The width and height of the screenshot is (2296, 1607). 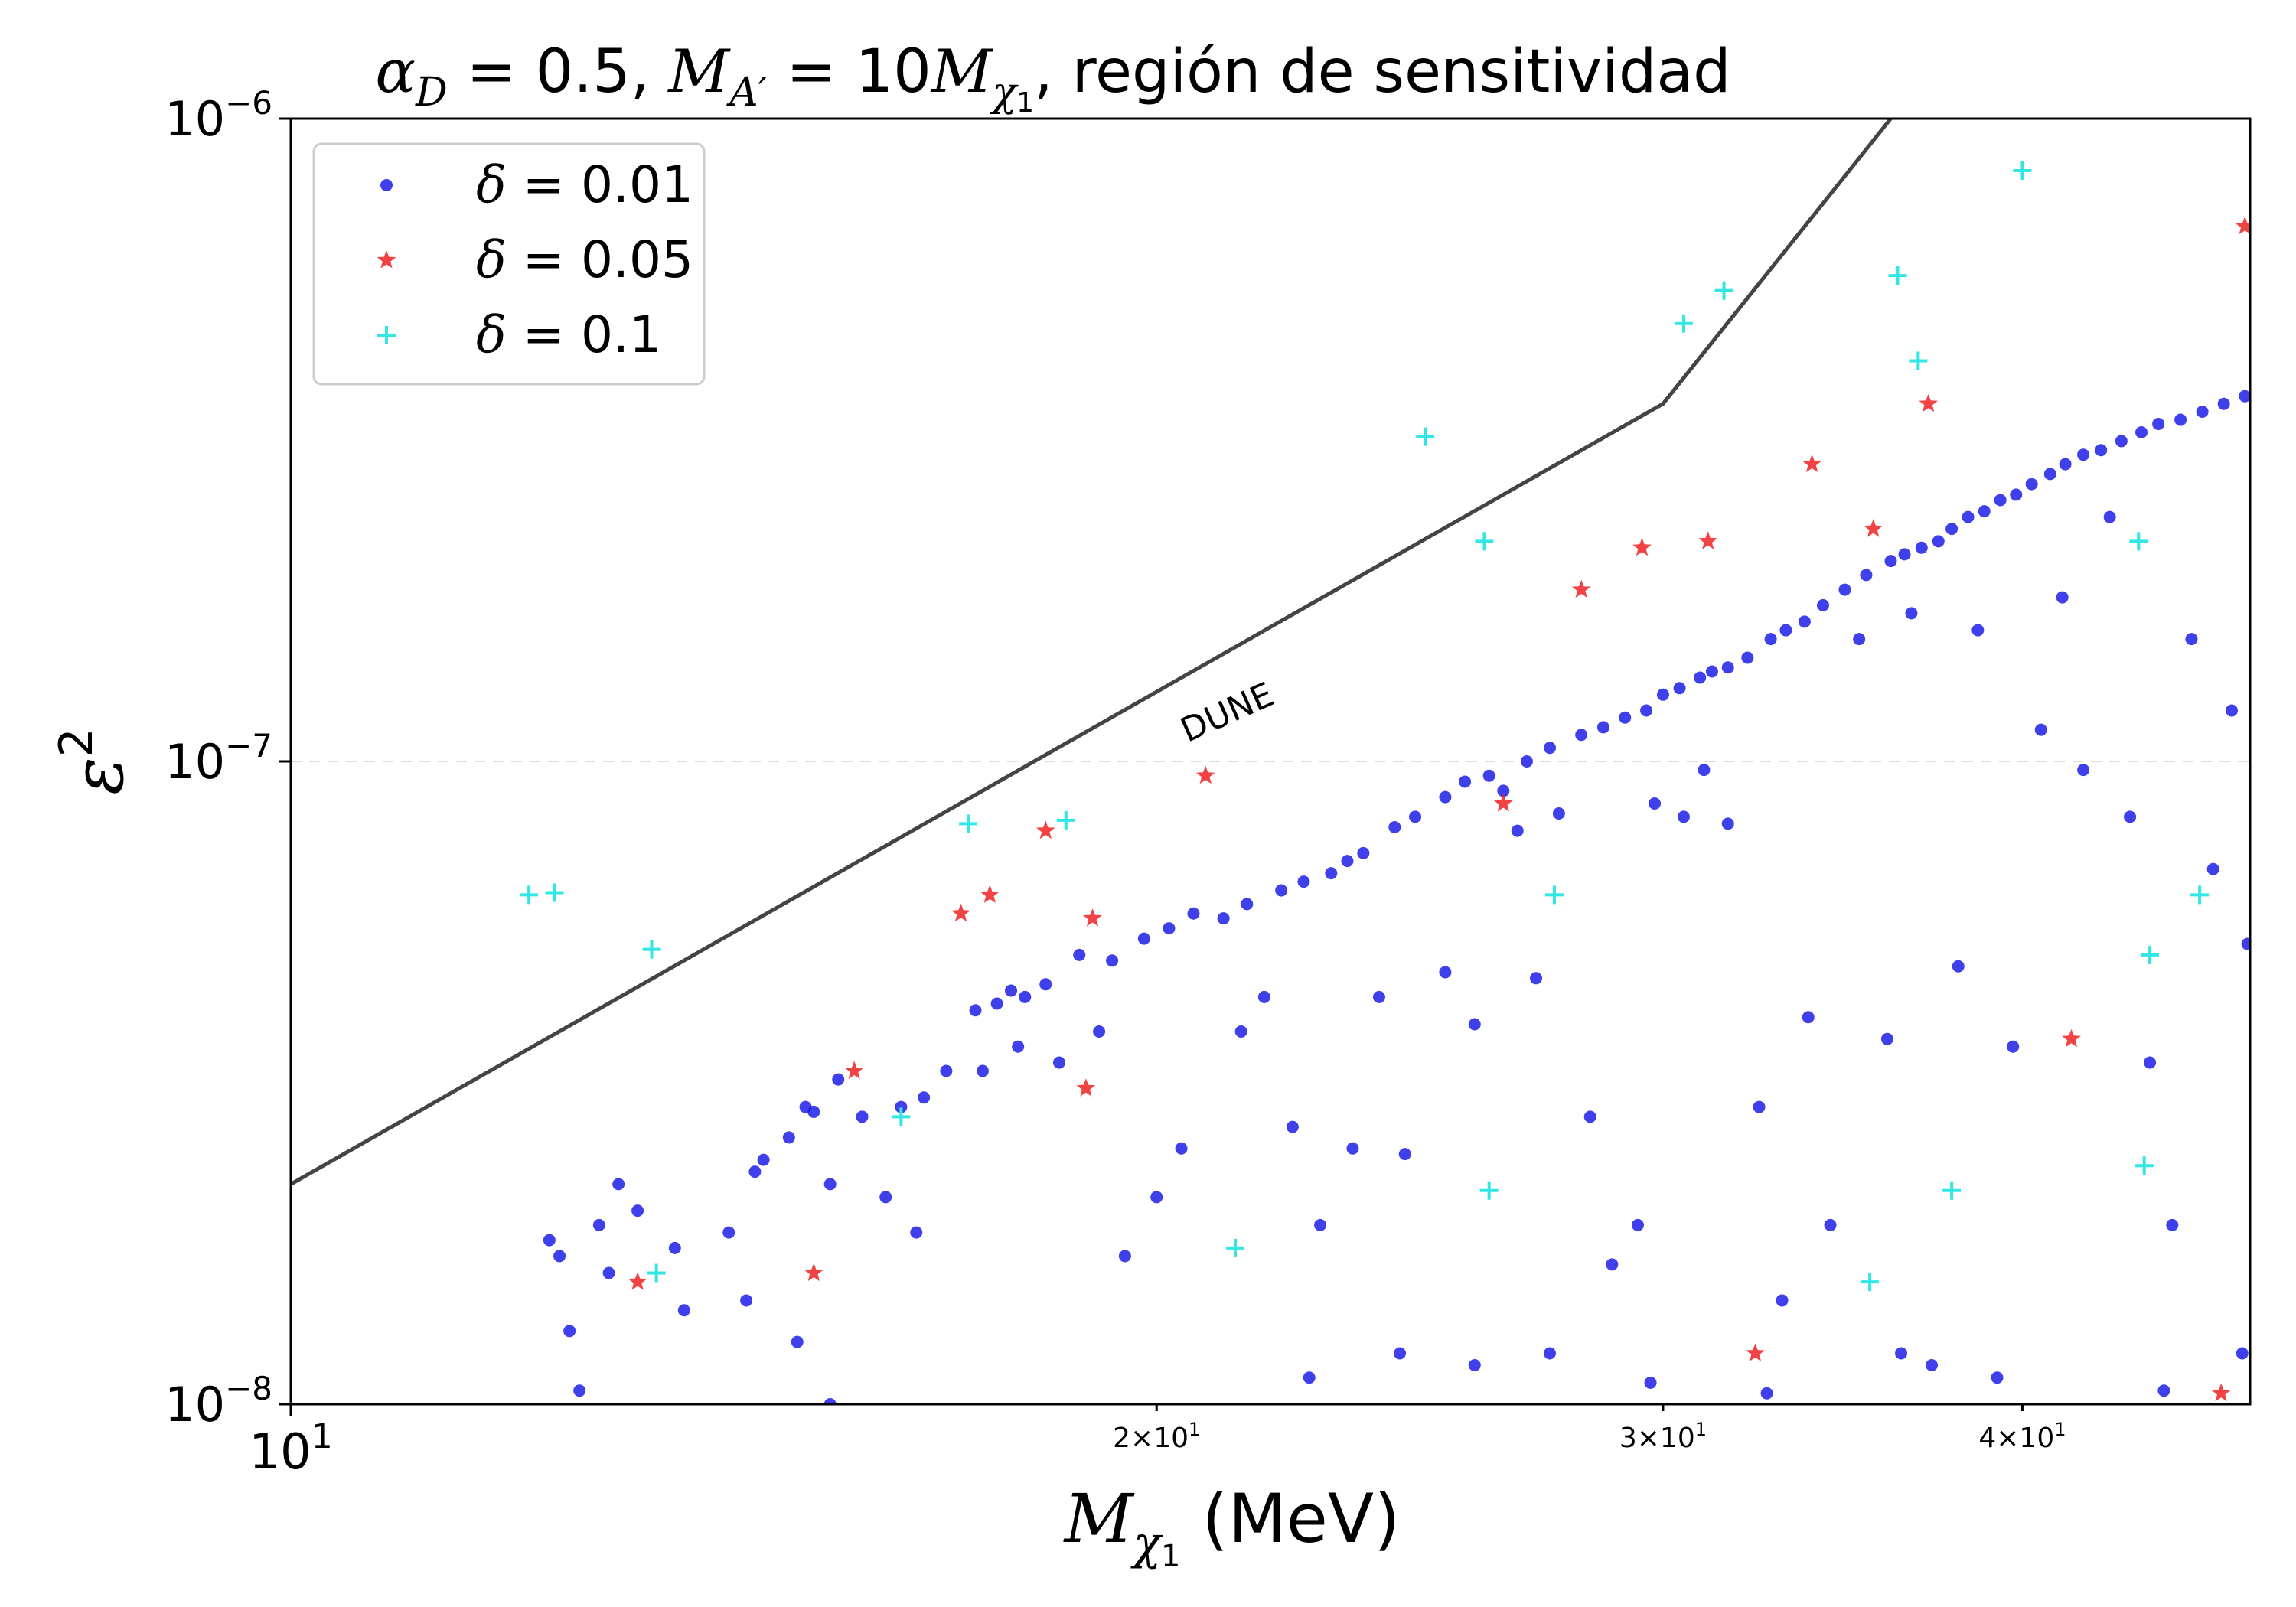 What do you see at coordinates (600, 259) in the screenshot?
I see `legend-label-value: = 0.05` at bounding box center [600, 259].